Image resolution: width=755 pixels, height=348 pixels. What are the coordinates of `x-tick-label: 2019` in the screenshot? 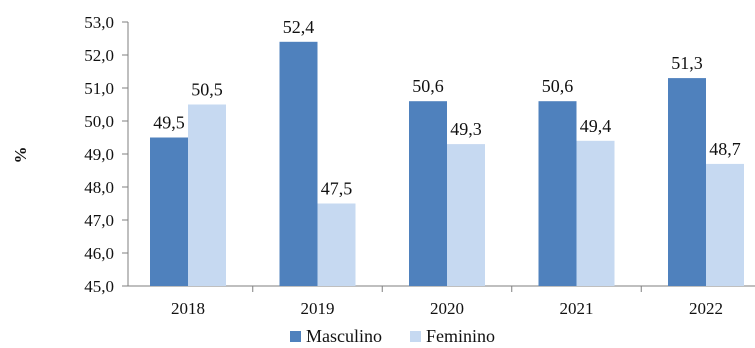 It's located at (318, 308).